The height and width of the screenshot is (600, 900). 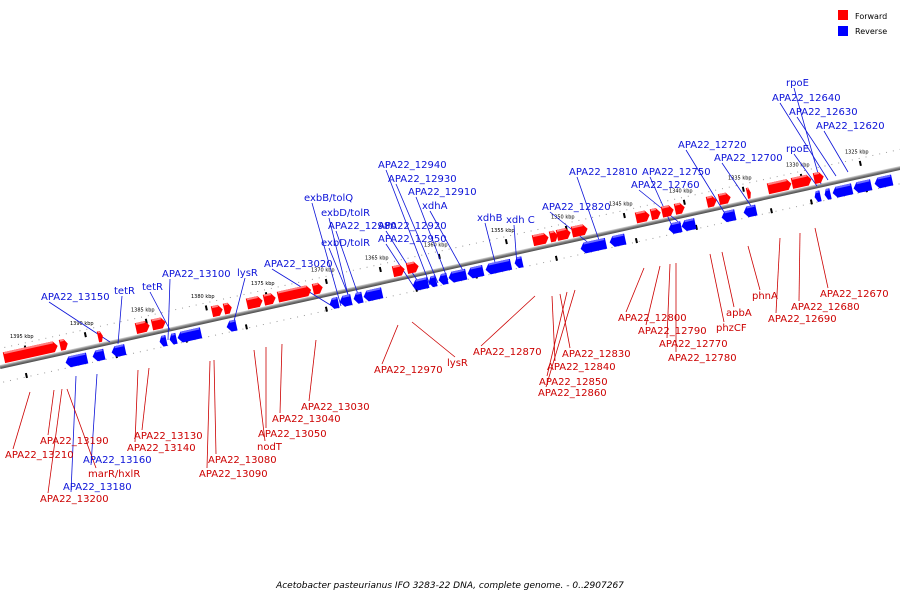 What do you see at coordinates (802, 319) in the screenshot?
I see `forward-gene-label: APA22_12690` at bounding box center [802, 319].